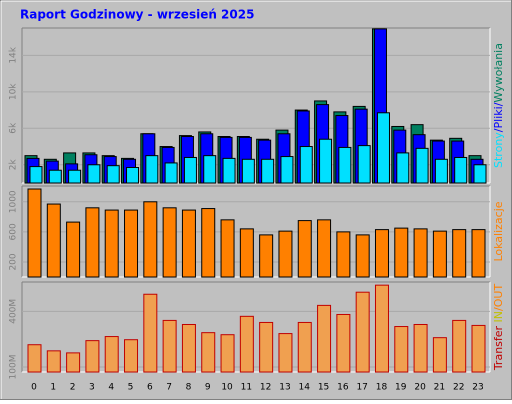  I want to click on x-tick-label: 22, so click(458, 388).